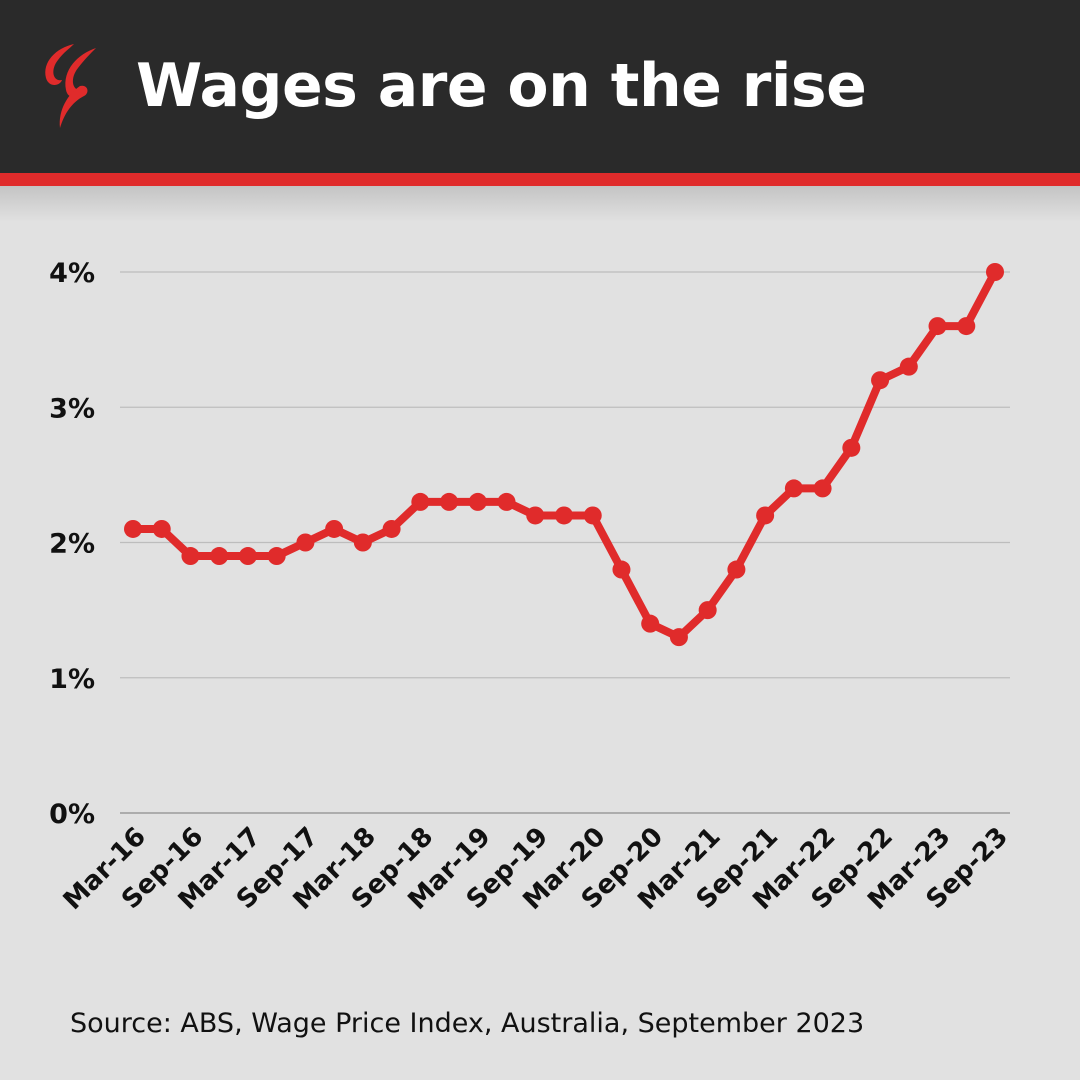  Describe the element at coordinates (72, 814) in the screenshot. I see `y-tick-label: 0%` at that location.